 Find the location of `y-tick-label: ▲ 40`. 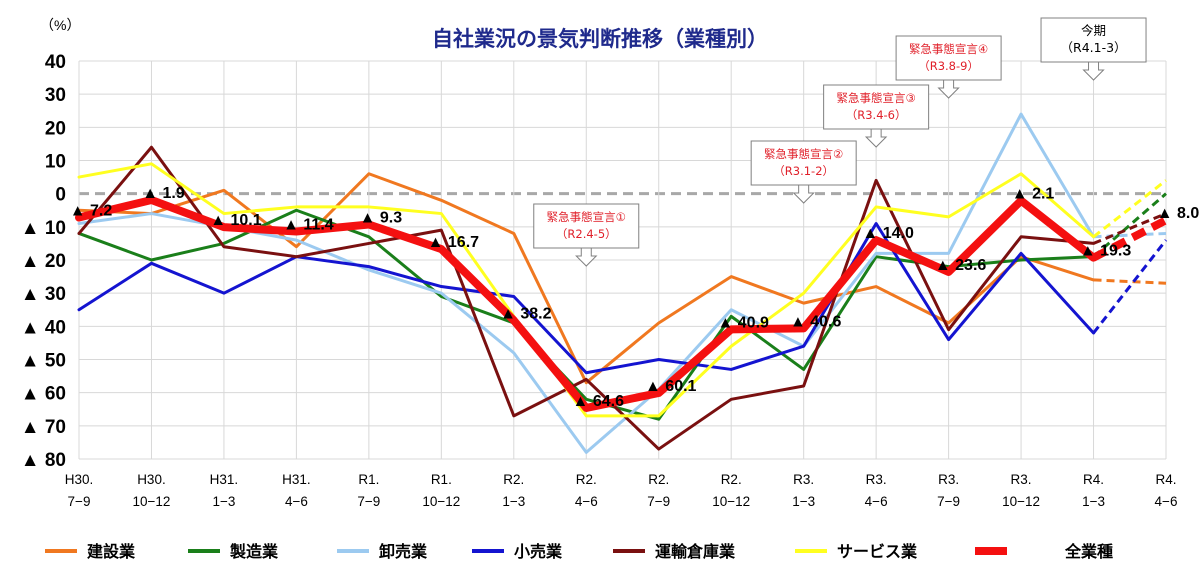

y-tick-label: ▲ 40 is located at coordinates (43, 327).